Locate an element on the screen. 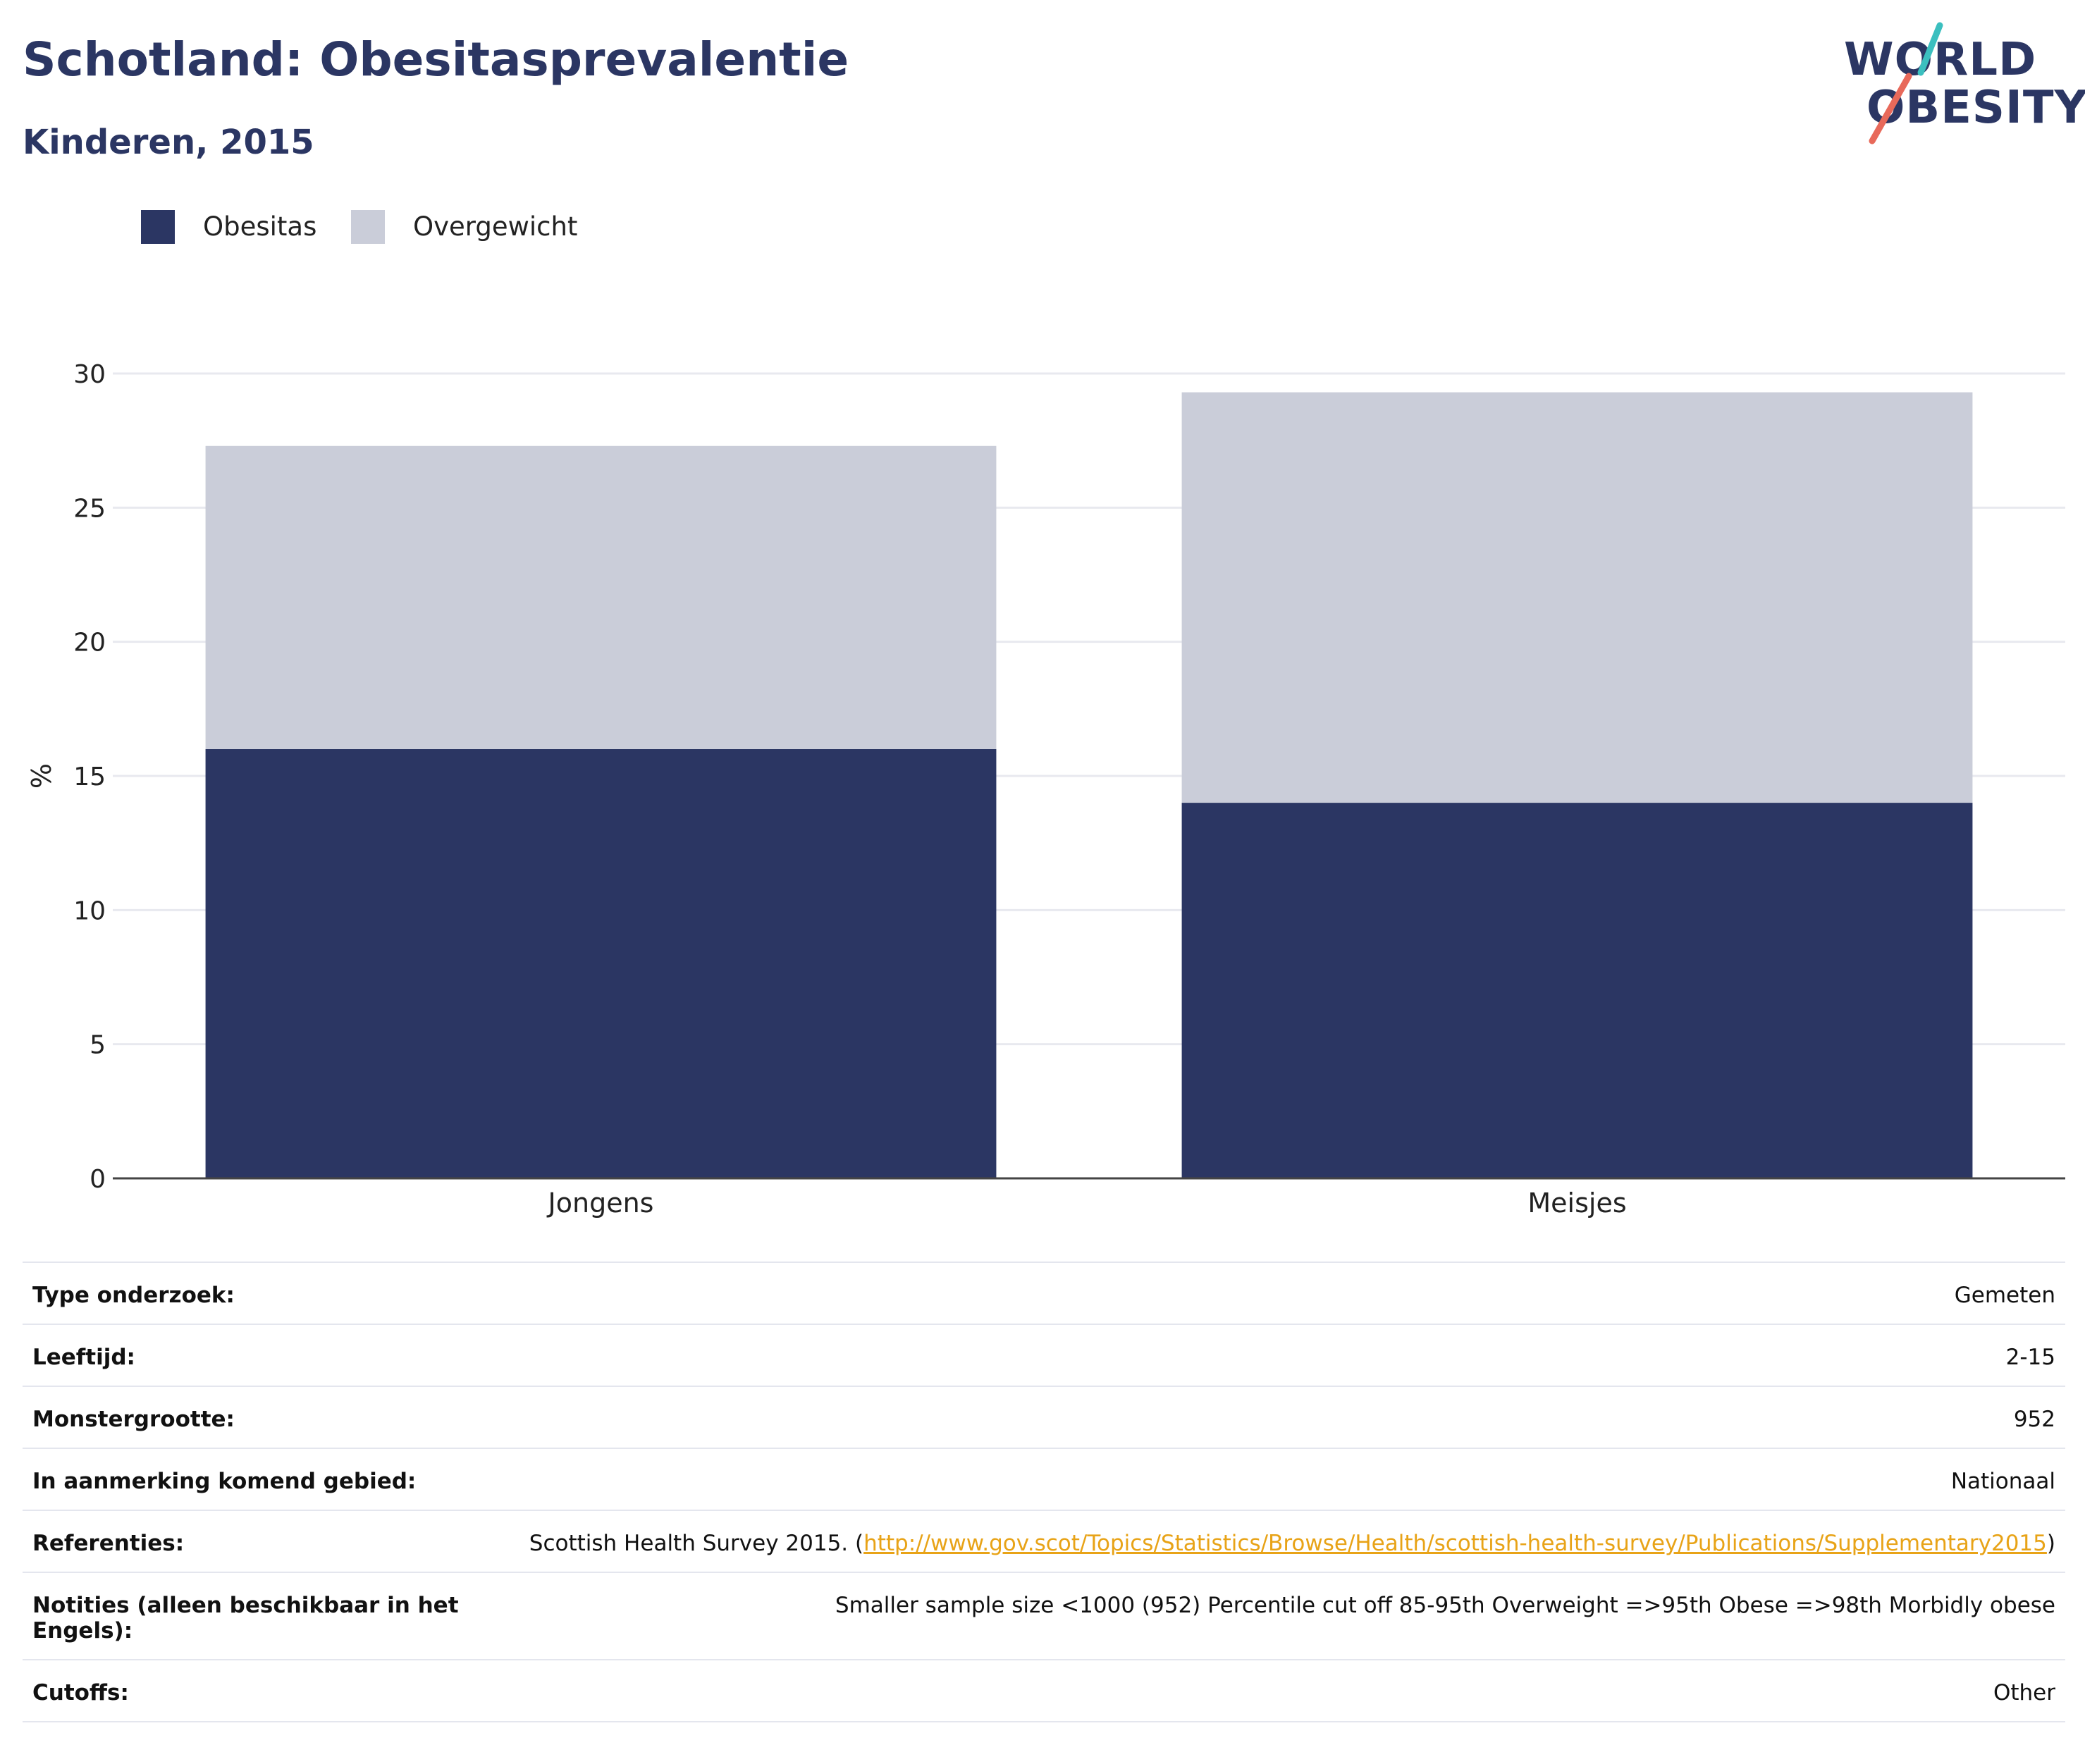  table-row: Monstergrootte: 952 is located at coordinates (1044, 1417).